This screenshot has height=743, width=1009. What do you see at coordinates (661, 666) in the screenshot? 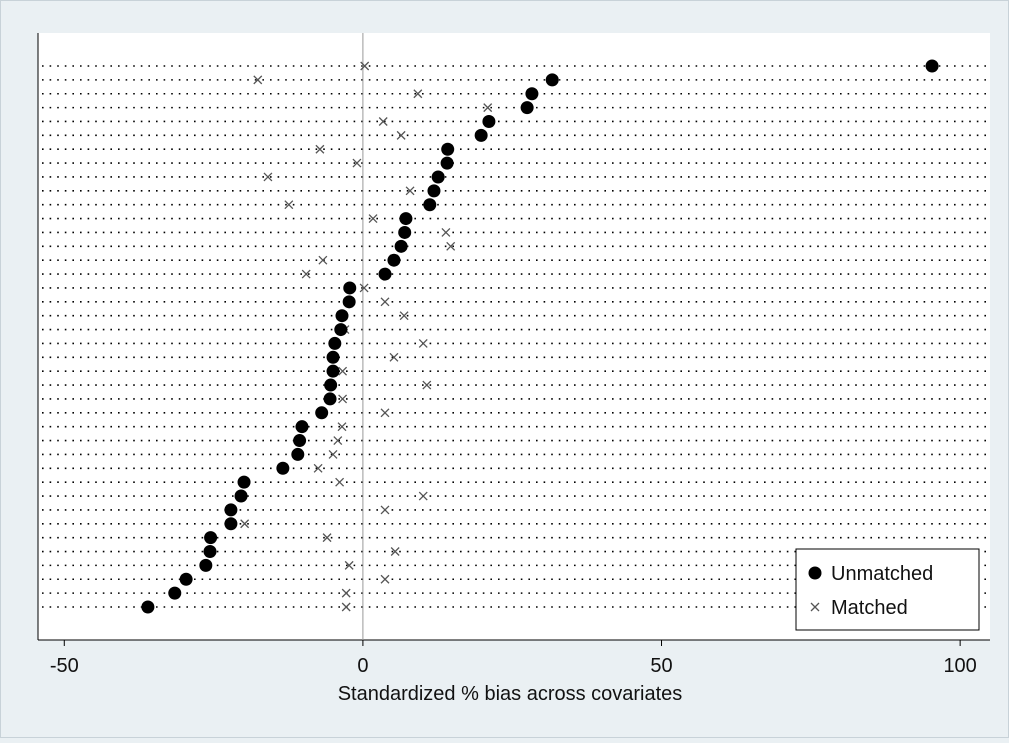
I see `x-tick-label: 50` at bounding box center [661, 666].